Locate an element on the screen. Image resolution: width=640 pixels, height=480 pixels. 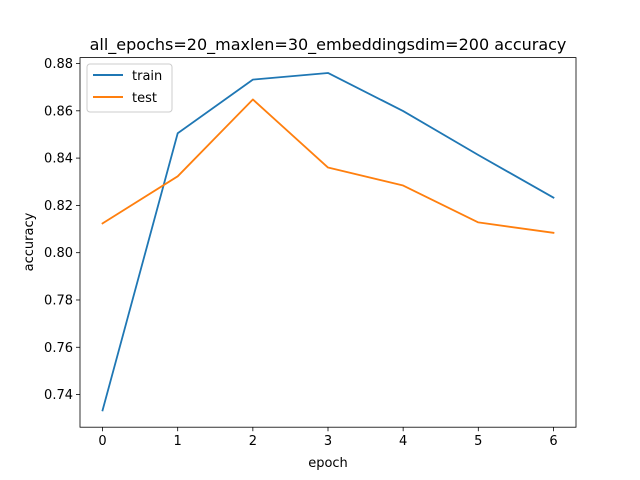
x-axis-ticks: 0 1 2 3 4 5 6 is located at coordinates (328, 438).